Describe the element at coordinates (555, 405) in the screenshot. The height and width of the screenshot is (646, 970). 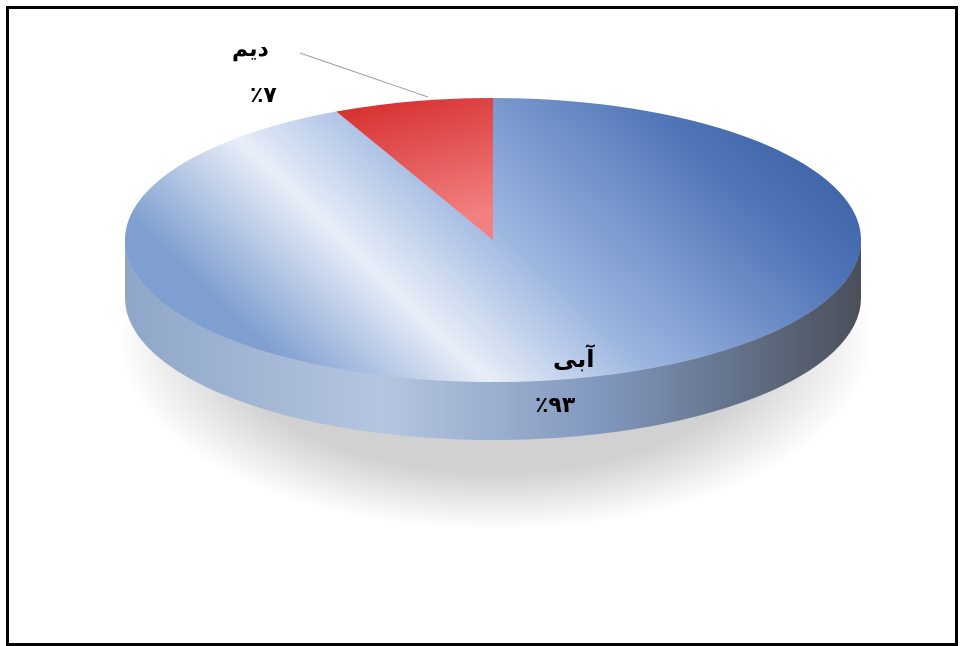
I see `slice-value-abi: ٪۹۳` at that location.